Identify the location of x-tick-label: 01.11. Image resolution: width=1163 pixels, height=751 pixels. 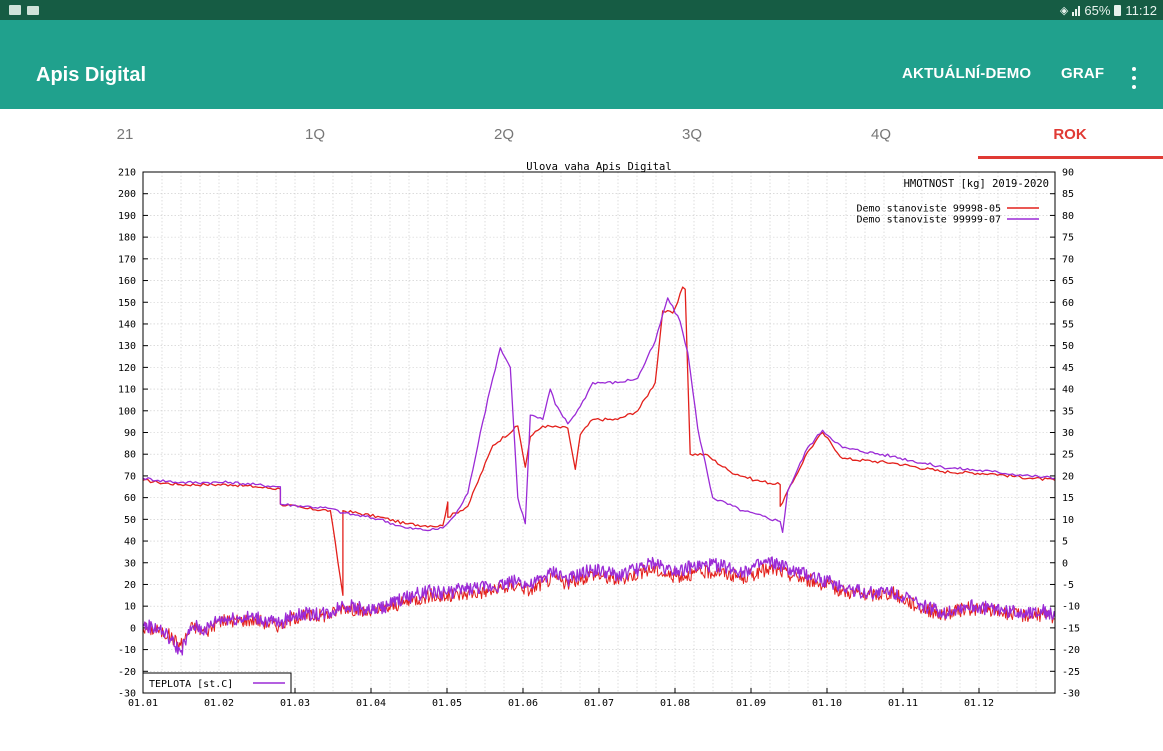
(903, 703).